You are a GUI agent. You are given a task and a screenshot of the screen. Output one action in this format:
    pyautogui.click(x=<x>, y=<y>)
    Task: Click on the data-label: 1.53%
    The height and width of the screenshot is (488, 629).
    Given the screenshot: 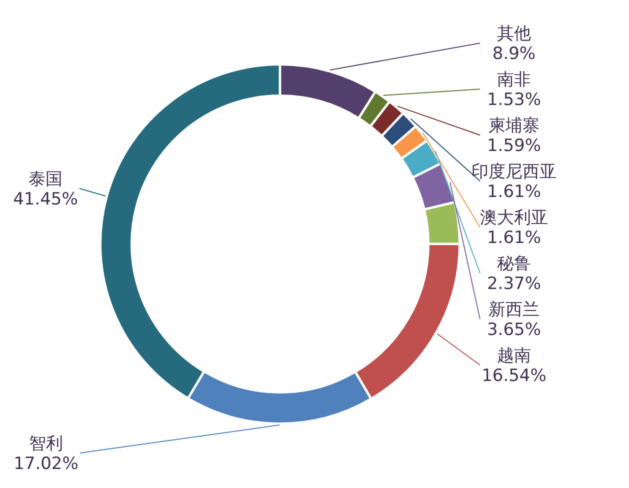 What is the action you would take?
    pyautogui.click(x=514, y=100)
    